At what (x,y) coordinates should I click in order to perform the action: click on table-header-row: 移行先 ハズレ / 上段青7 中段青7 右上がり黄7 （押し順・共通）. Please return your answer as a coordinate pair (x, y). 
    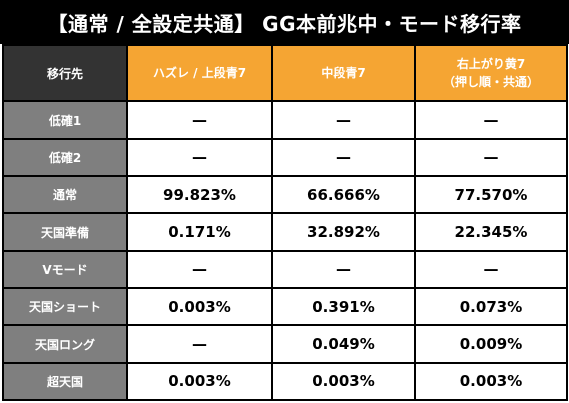
    Looking at the image, I should click on (285, 73).